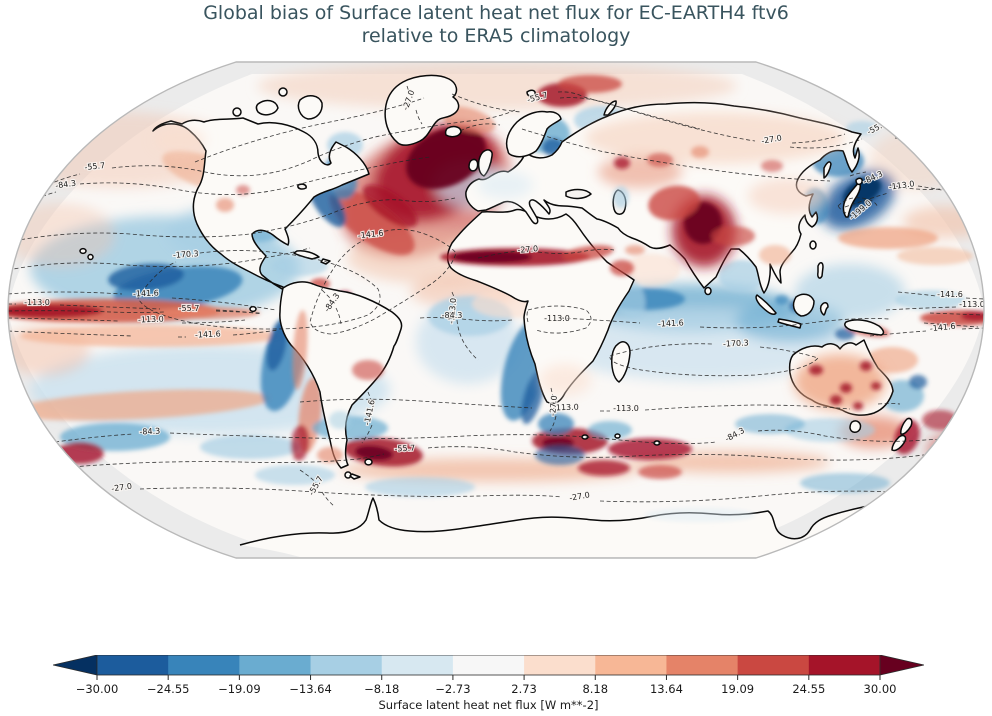  Describe the element at coordinates (859, 181) in the screenshot. I see `coastline-hokkaido` at that location.